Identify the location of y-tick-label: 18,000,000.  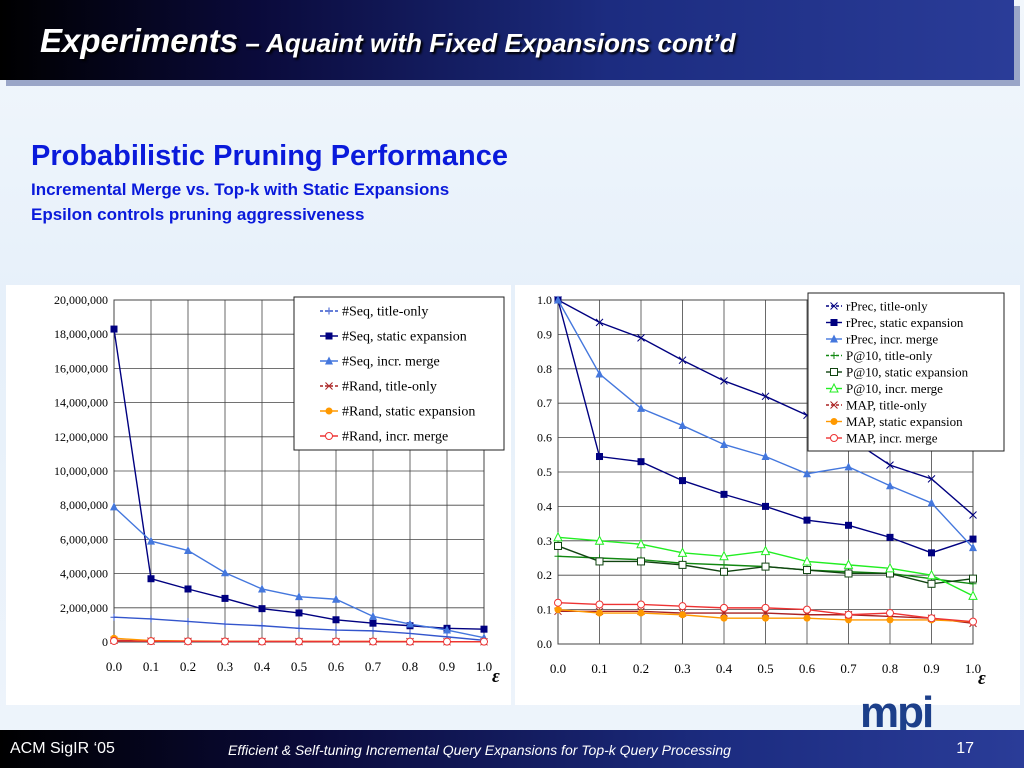
(81, 334).